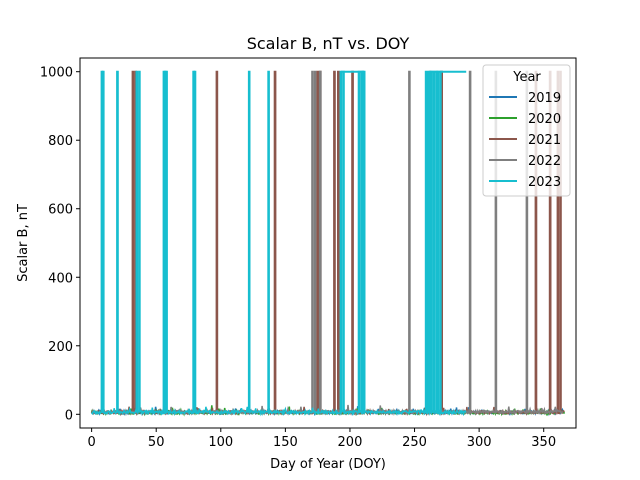  What do you see at coordinates (220, 442) in the screenshot?
I see `x-tick-label: 100` at bounding box center [220, 442].